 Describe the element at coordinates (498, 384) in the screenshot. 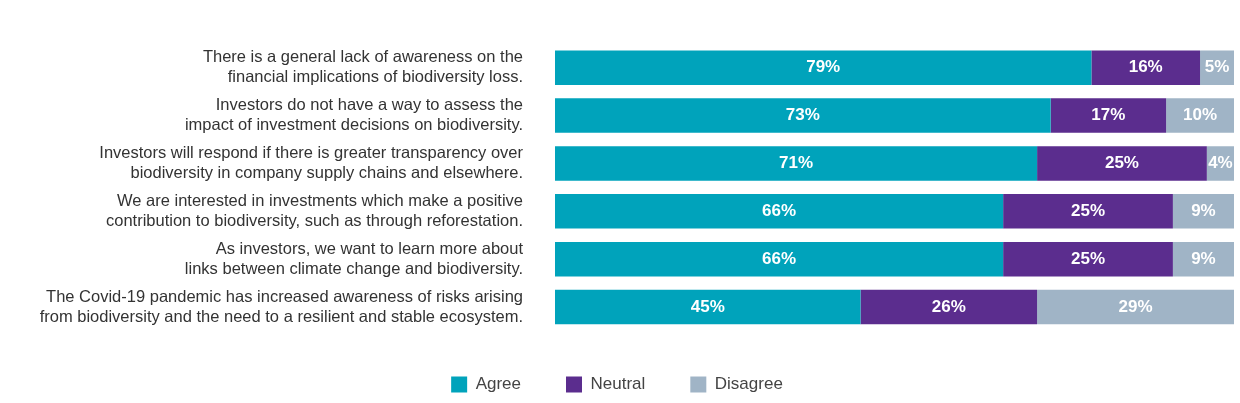

I see `legend-label: Agree` at that location.